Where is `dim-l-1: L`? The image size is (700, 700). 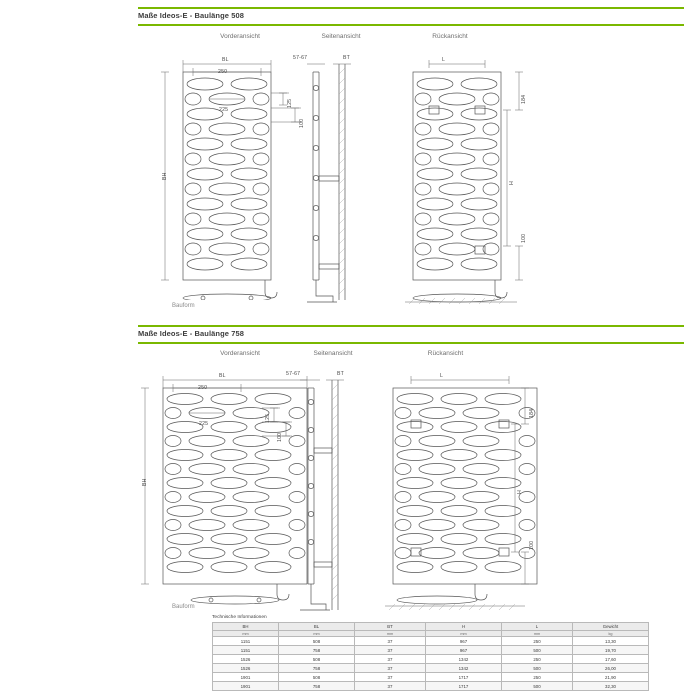 dim-l-1: L is located at coordinates (444, 60).